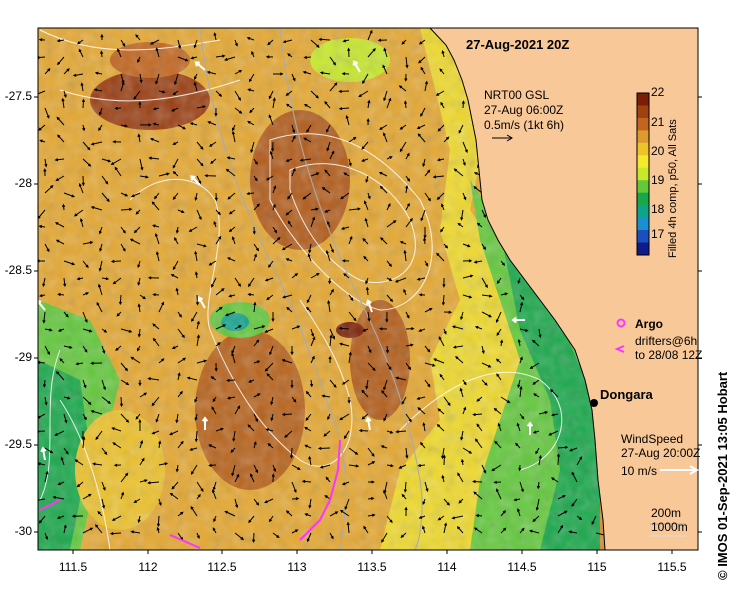 The image size is (739, 592). I want to click on colorbar, so click(643, 174).